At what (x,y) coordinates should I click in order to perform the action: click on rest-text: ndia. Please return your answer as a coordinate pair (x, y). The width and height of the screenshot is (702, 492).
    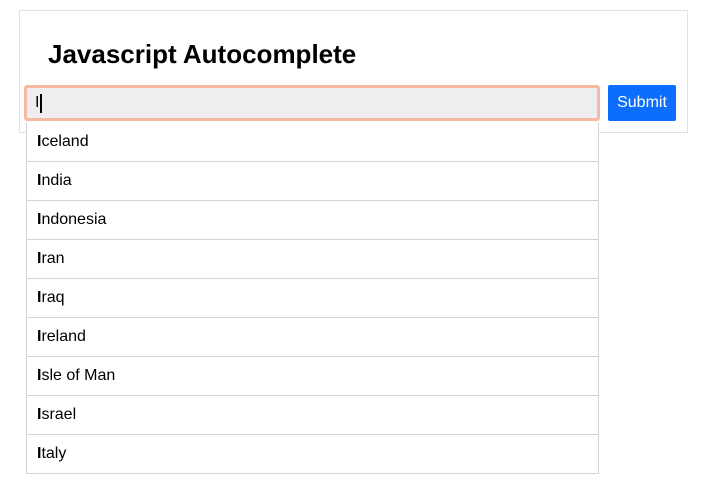
    Looking at the image, I should click on (56, 180).